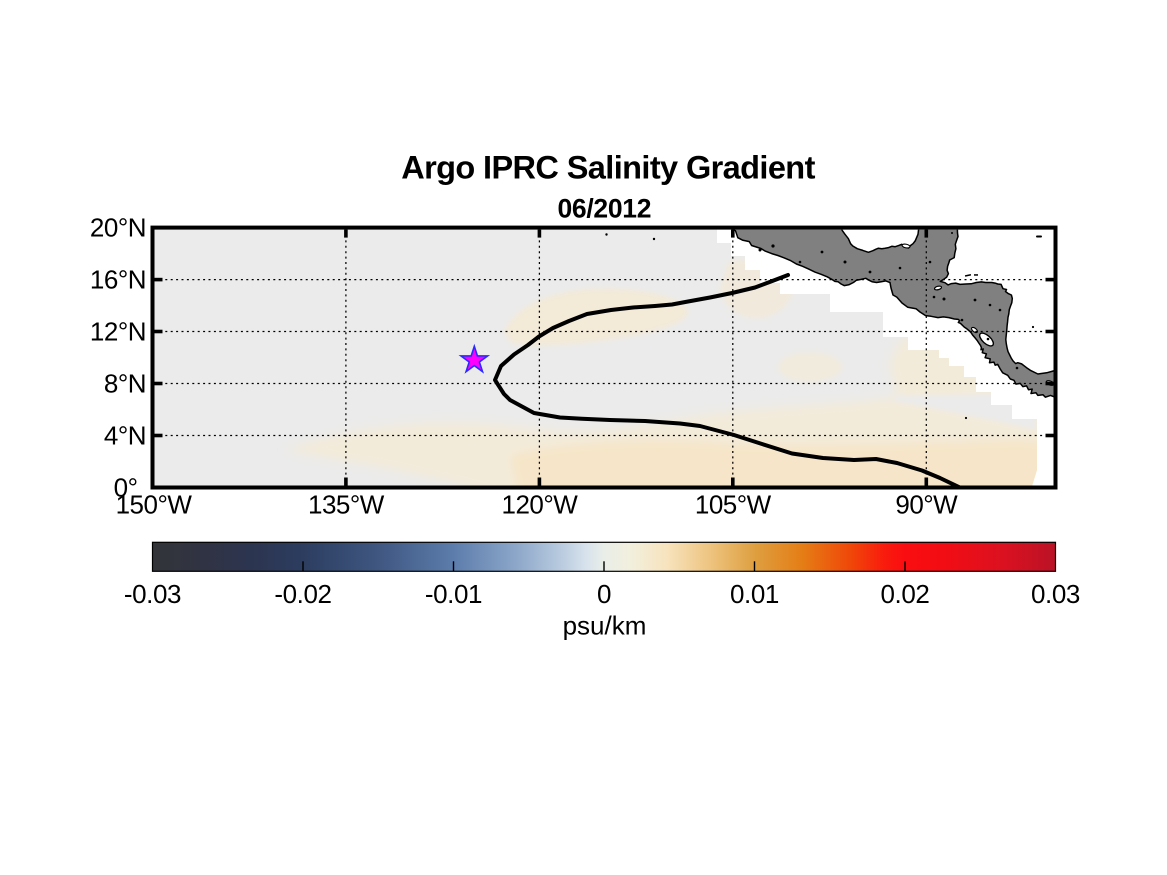  Describe the element at coordinates (118, 280) in the screenshot. I see `svg-text: 16°N` at that location.